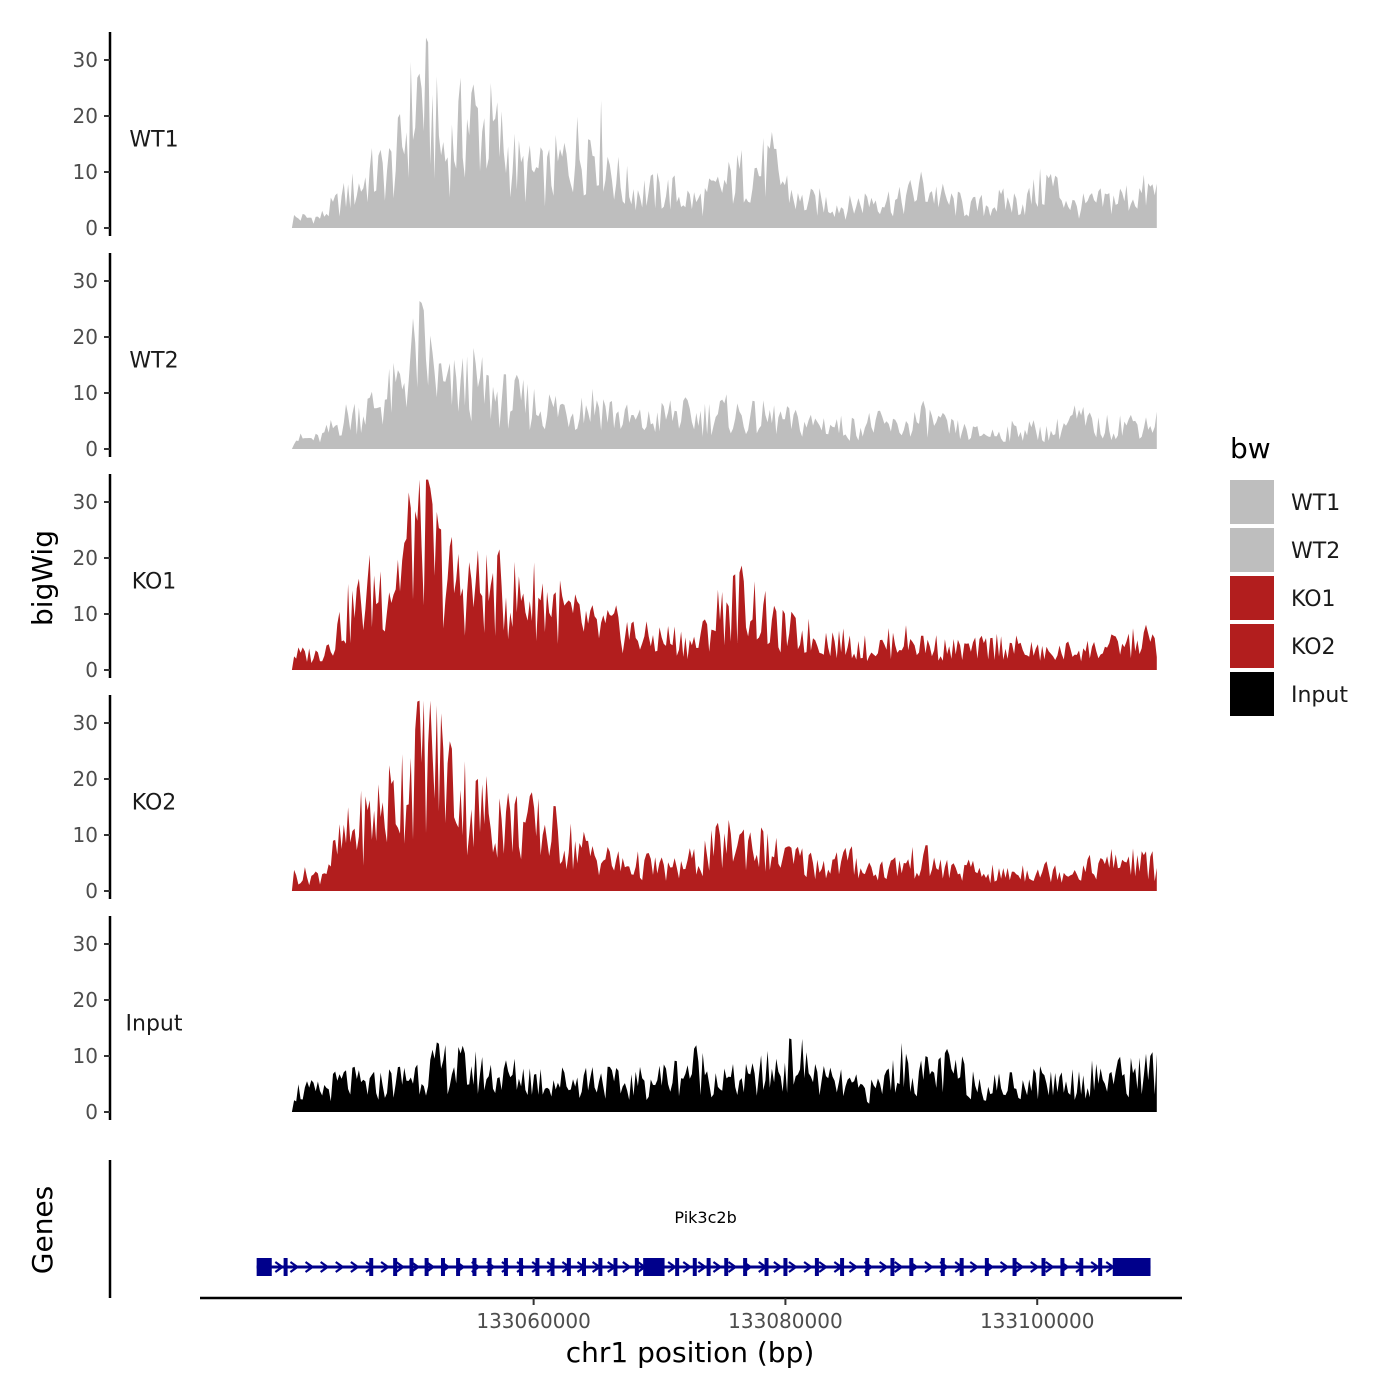 The image size is (1400, 1400). I want to click on track-panel-wt2: 0 10 20 30 WT2, so click(615, 357).